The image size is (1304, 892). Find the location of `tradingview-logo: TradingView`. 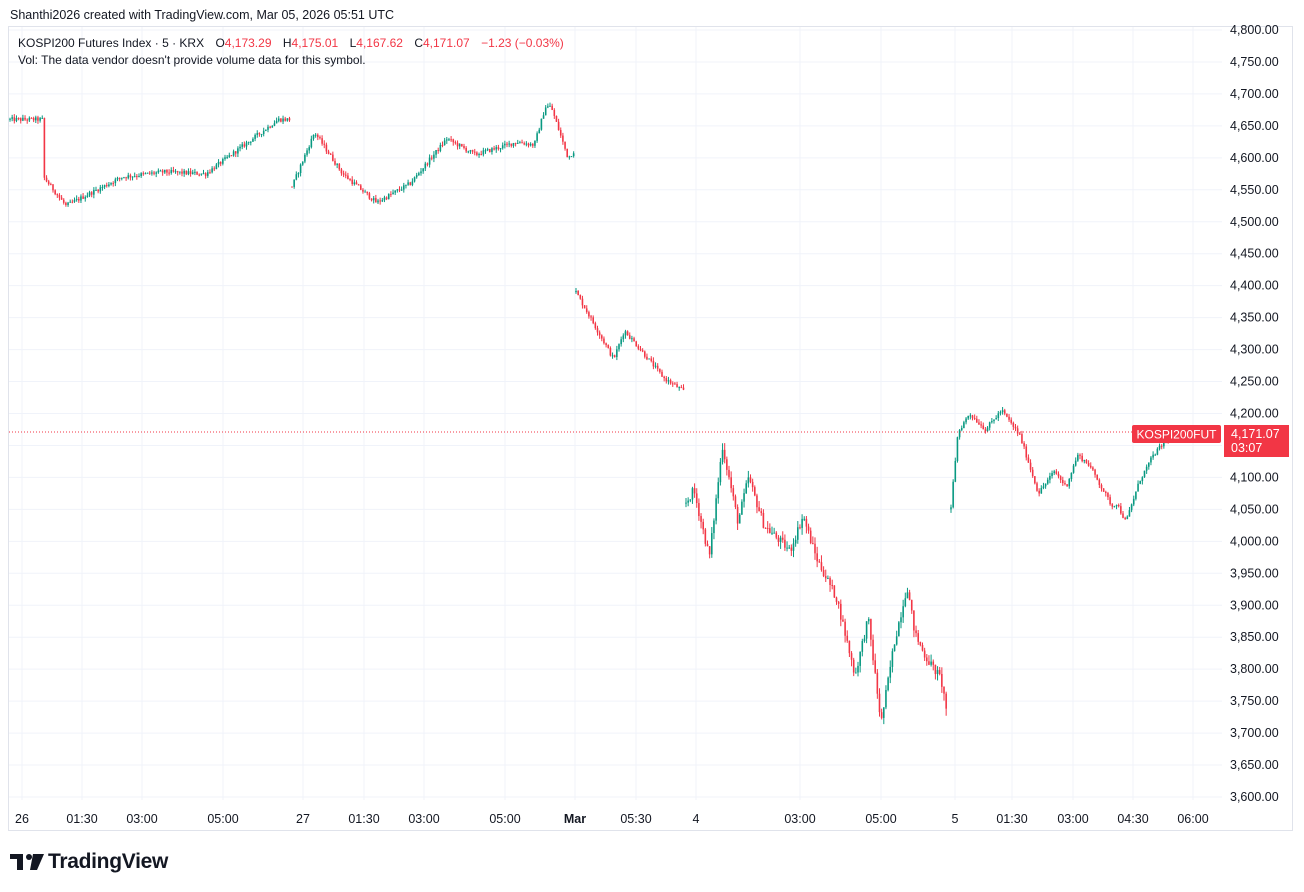

tradingview-logo: TradingView is located at coordinates (89, 862).